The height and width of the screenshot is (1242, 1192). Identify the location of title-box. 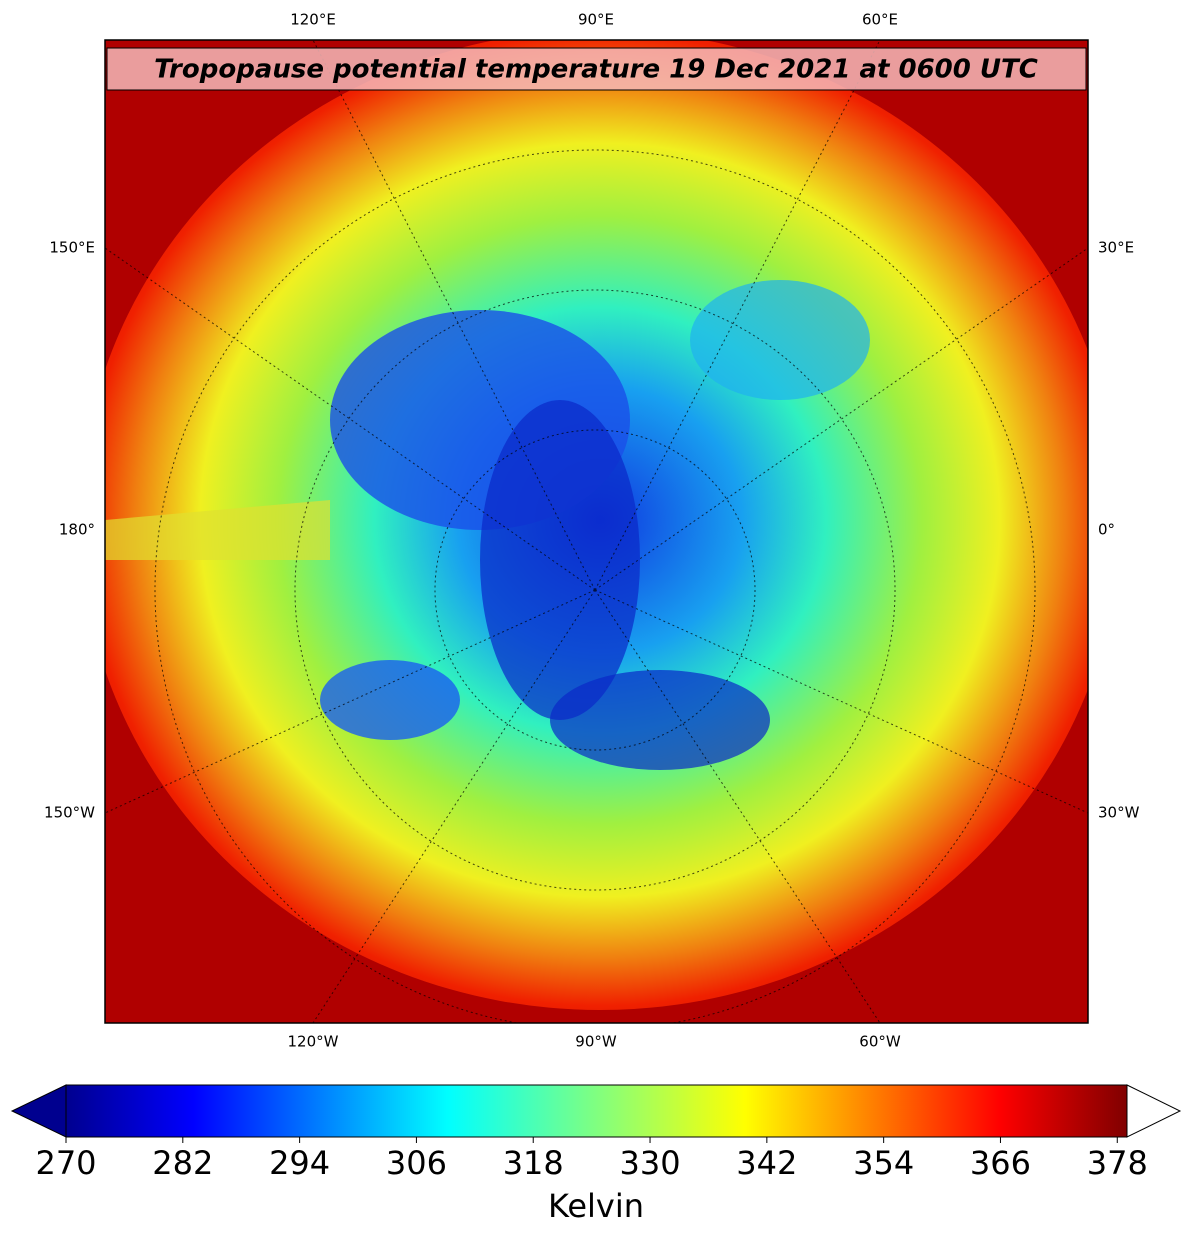
(596, 69).